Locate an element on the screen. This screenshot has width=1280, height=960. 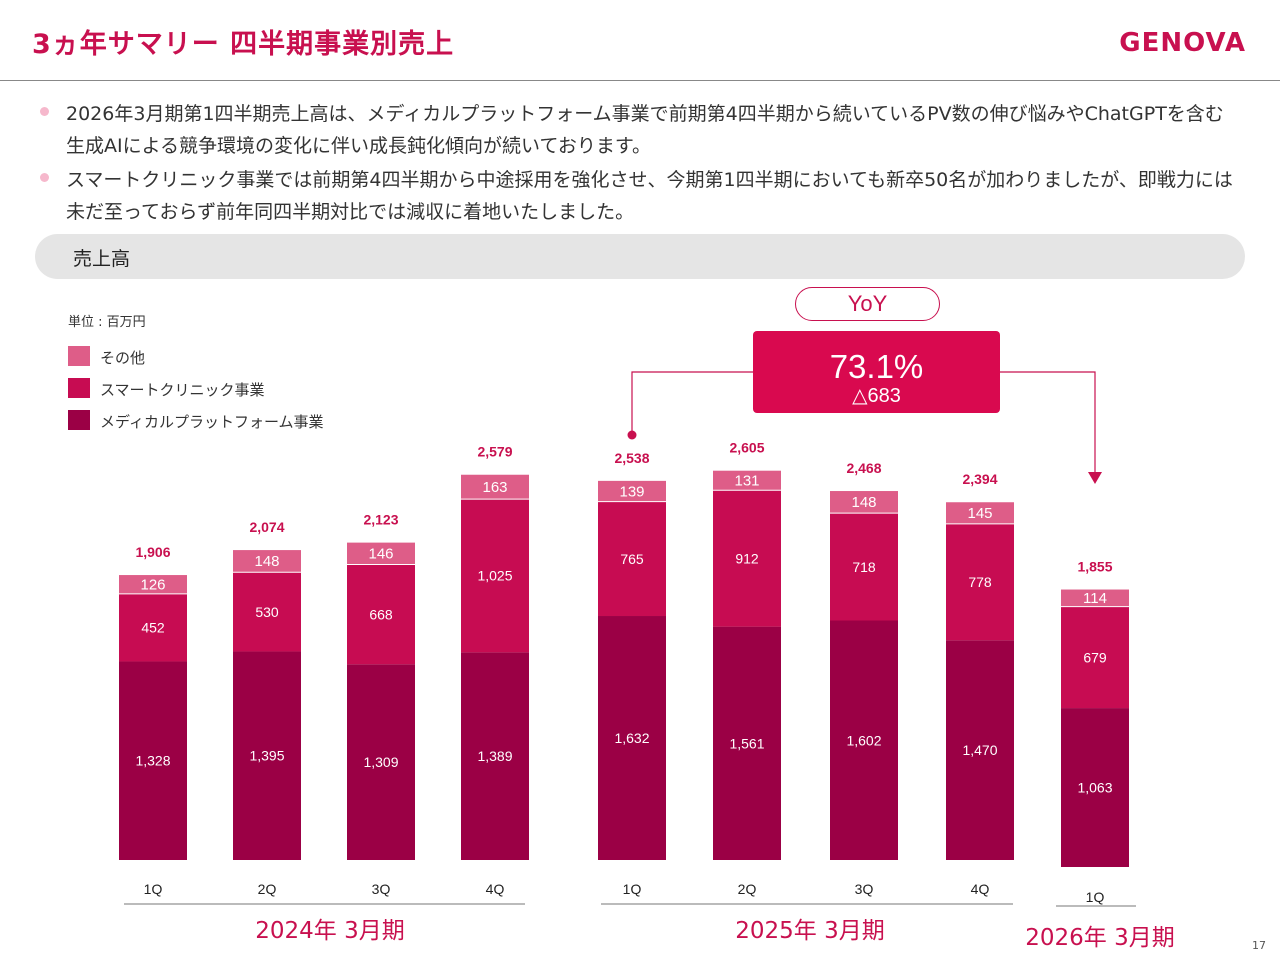
unit-label: 単位 : 百万円 is located at coordinates (107, 322).